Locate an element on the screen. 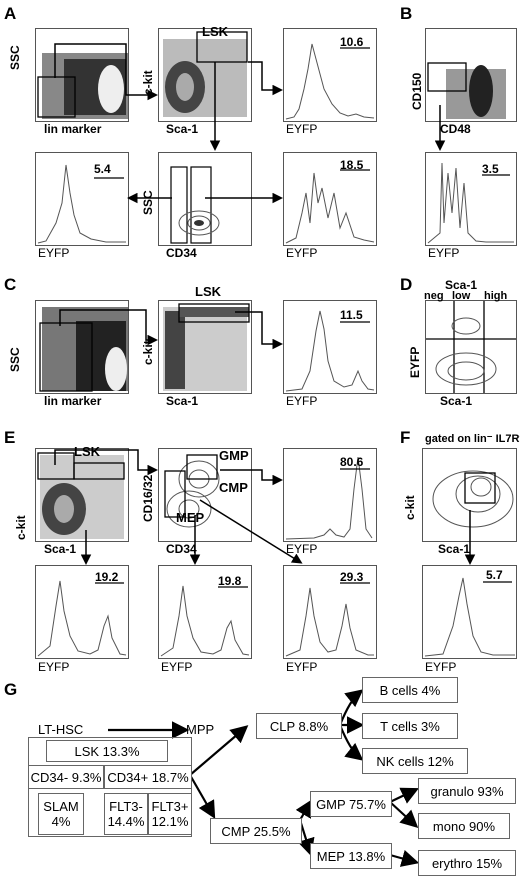 The height and width of the screenshot is (880, 520). a-value-lsk: 10.6 is located at coordinates (352, 42).